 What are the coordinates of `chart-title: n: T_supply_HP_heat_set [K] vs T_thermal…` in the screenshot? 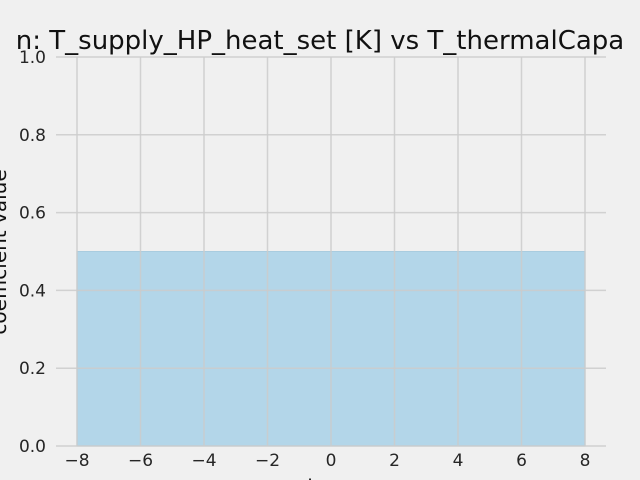 It's located at (320, 41).